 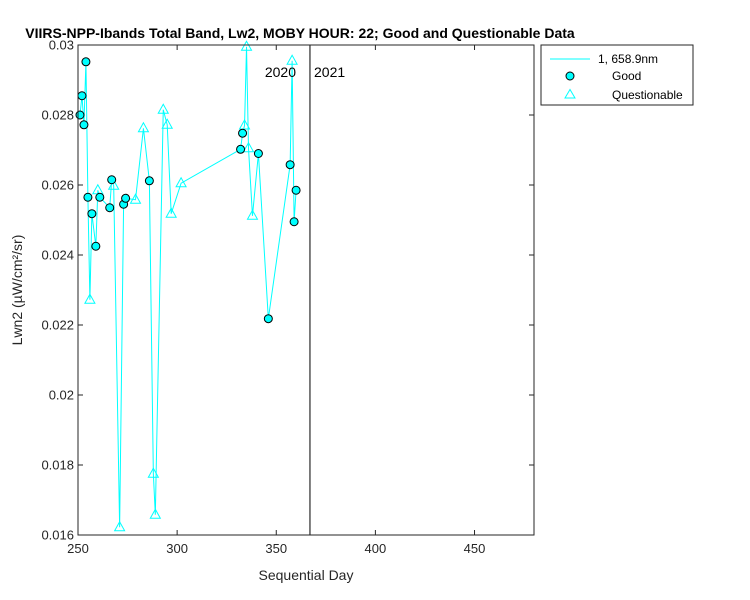 What do you see at coordinates (57, 255) in the screenshot?
I see `y-tick-label: 0.024` at bounding box center [57, 255].